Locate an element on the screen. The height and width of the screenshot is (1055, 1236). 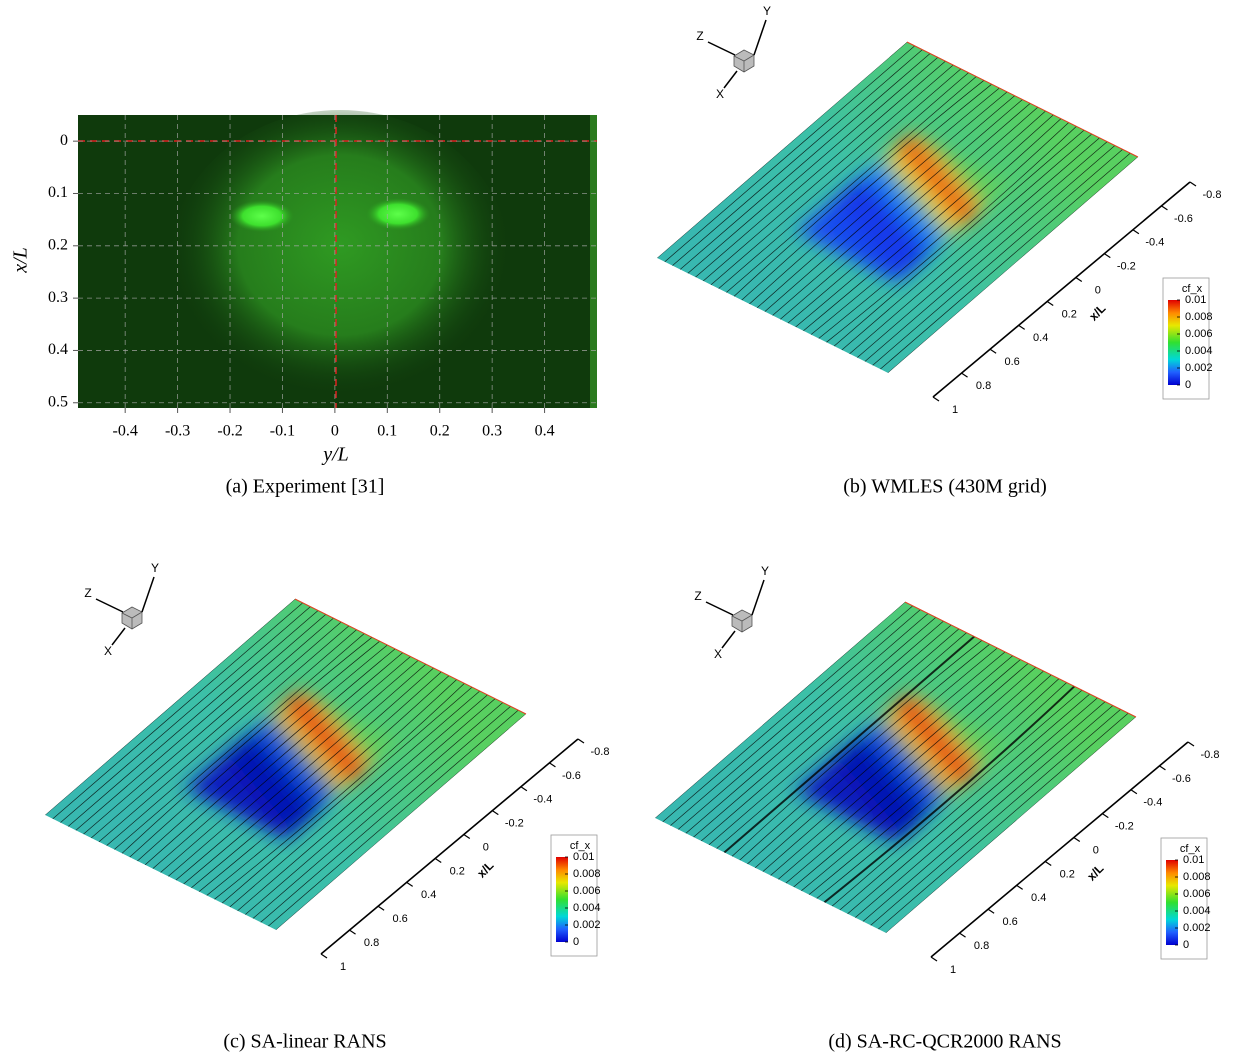
axis-tick-label: -0.6 is located at coordinates (1181, 779).